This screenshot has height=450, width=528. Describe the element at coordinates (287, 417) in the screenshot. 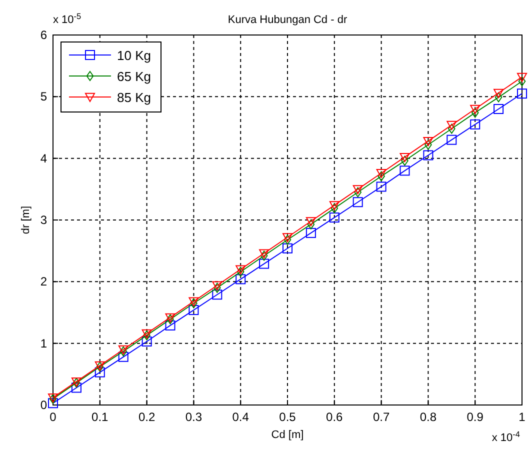

I see `x-tick-label: 0.5` at that location.